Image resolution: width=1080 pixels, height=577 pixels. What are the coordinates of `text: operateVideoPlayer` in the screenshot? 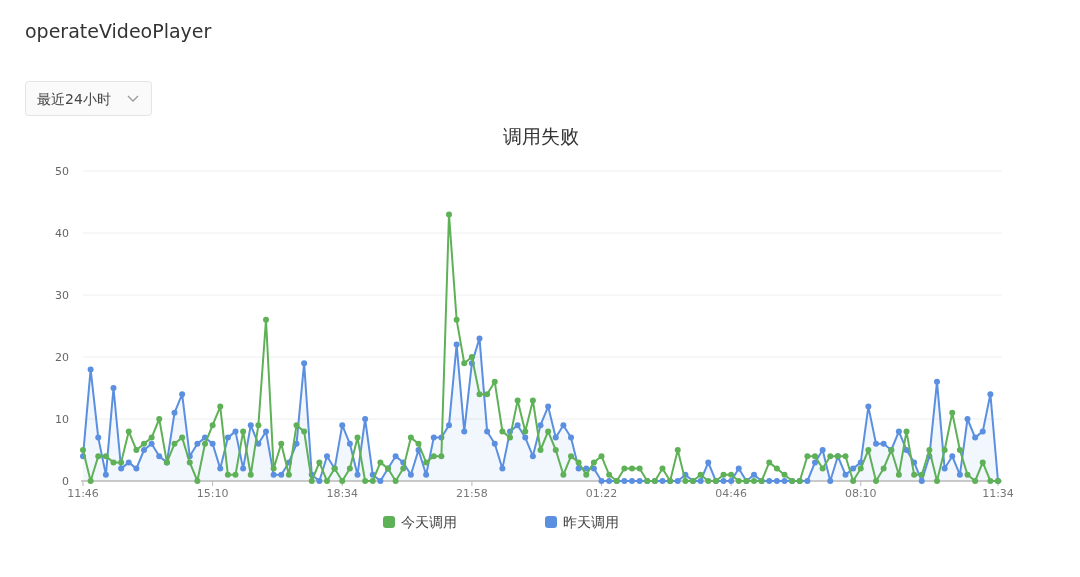 It's located at (118, 31).